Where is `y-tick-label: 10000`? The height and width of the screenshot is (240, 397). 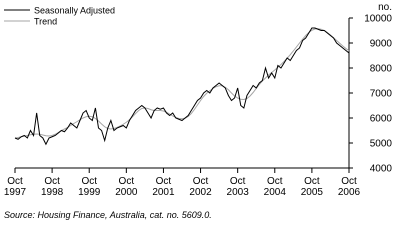 y-tick-label: 10000 is located at coordinates (378, 19).